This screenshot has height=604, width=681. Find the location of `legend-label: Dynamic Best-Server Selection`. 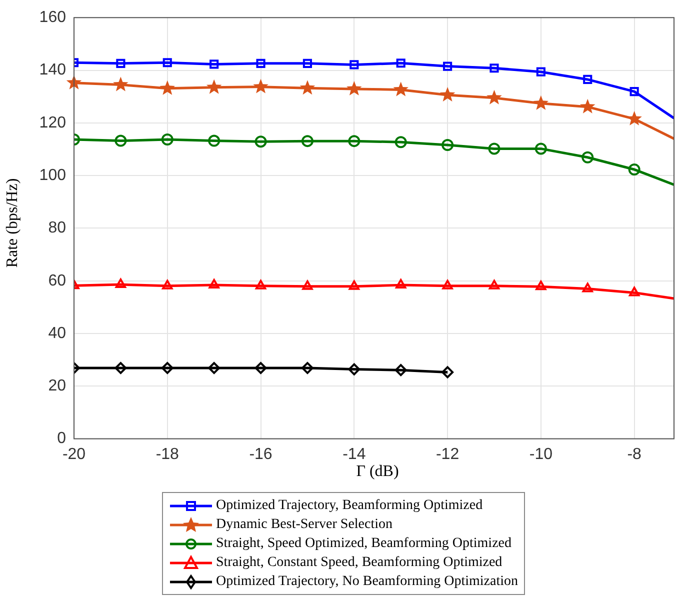

legend-label: Dynamic Best-Server Selection is located at coordinates (304, 525).